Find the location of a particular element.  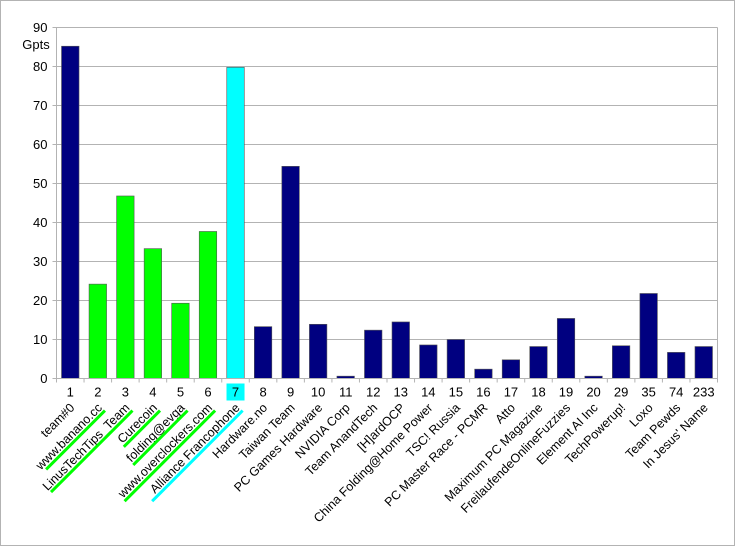

x-tick-label-20: 20 is located at coordinates (593, 392).